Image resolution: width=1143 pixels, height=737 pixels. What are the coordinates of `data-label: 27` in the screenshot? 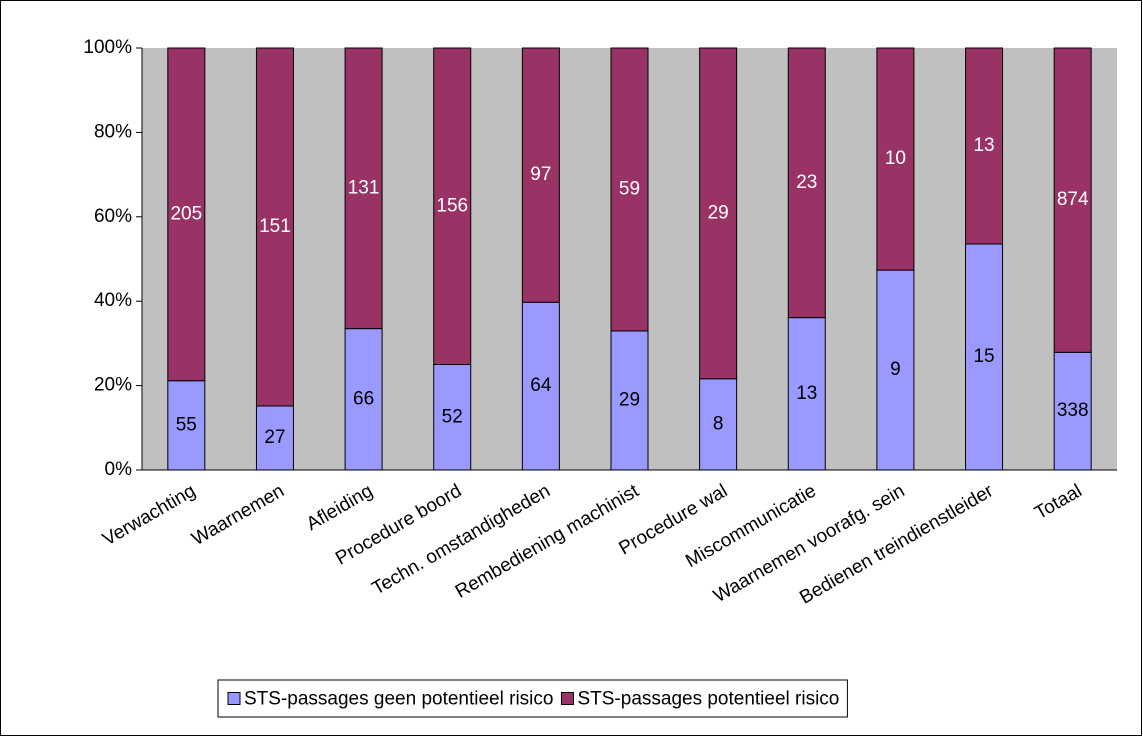 It's located at (274, 437).